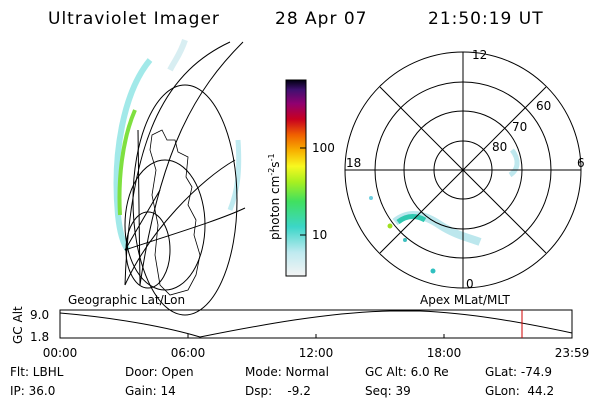  What do you see at coordinates (159, 372) in the screenshot?
I see `info-field: Door: Open` at bounding box center [159, 372].